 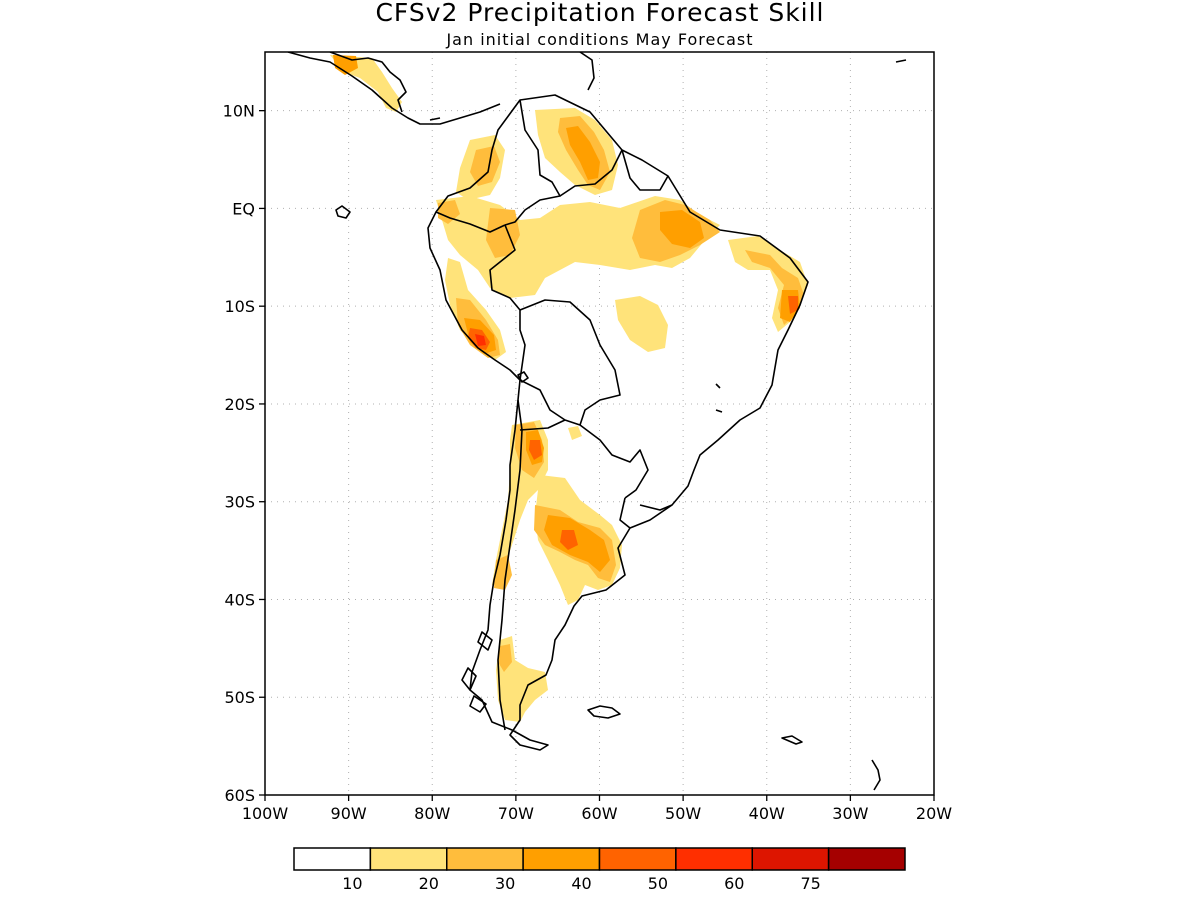 I want to click on lat-tick-label: 30S, so click(x=239, y=502).